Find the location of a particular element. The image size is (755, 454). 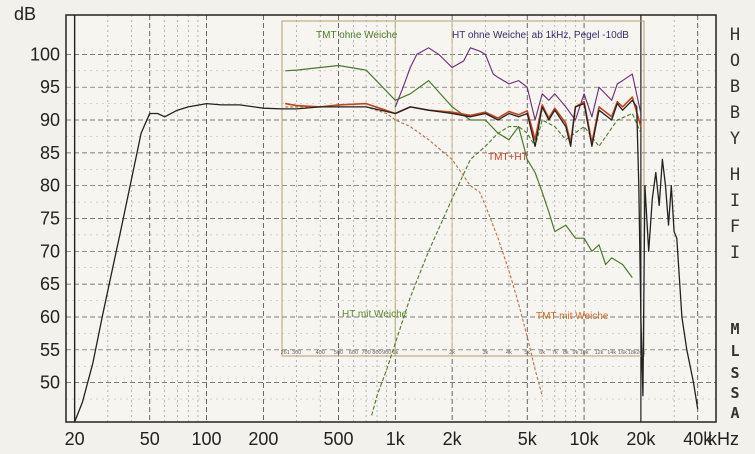

y-tick-label: 75 is located at coordinates (50, 219).